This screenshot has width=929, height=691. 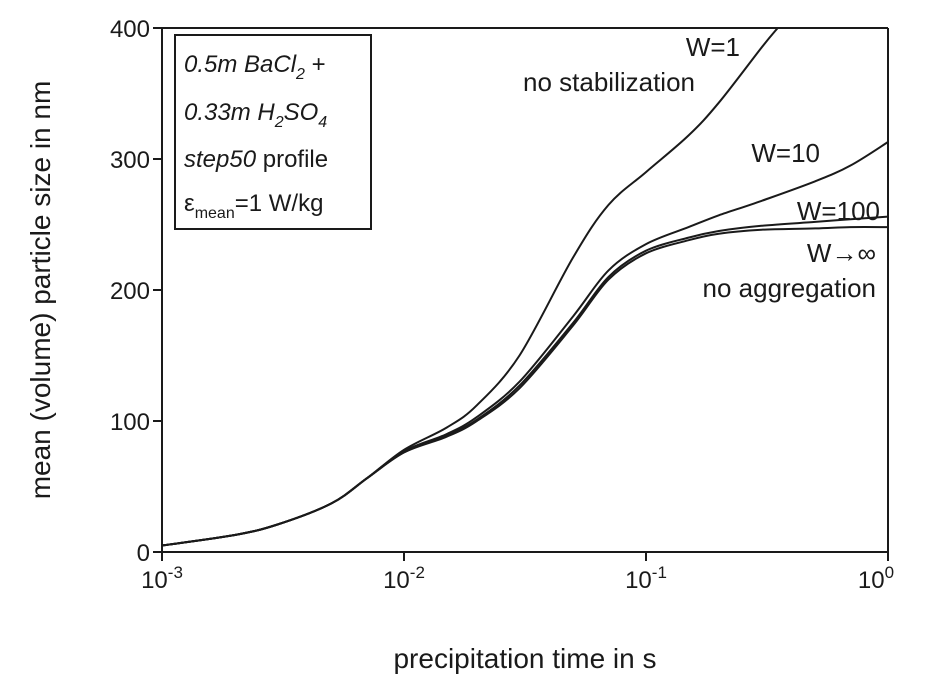 What do you see at coordinates (609, 82) in the screenshot?
I see `series-label-no-stabilization: no stabilization` at bounding box center [609, 82].